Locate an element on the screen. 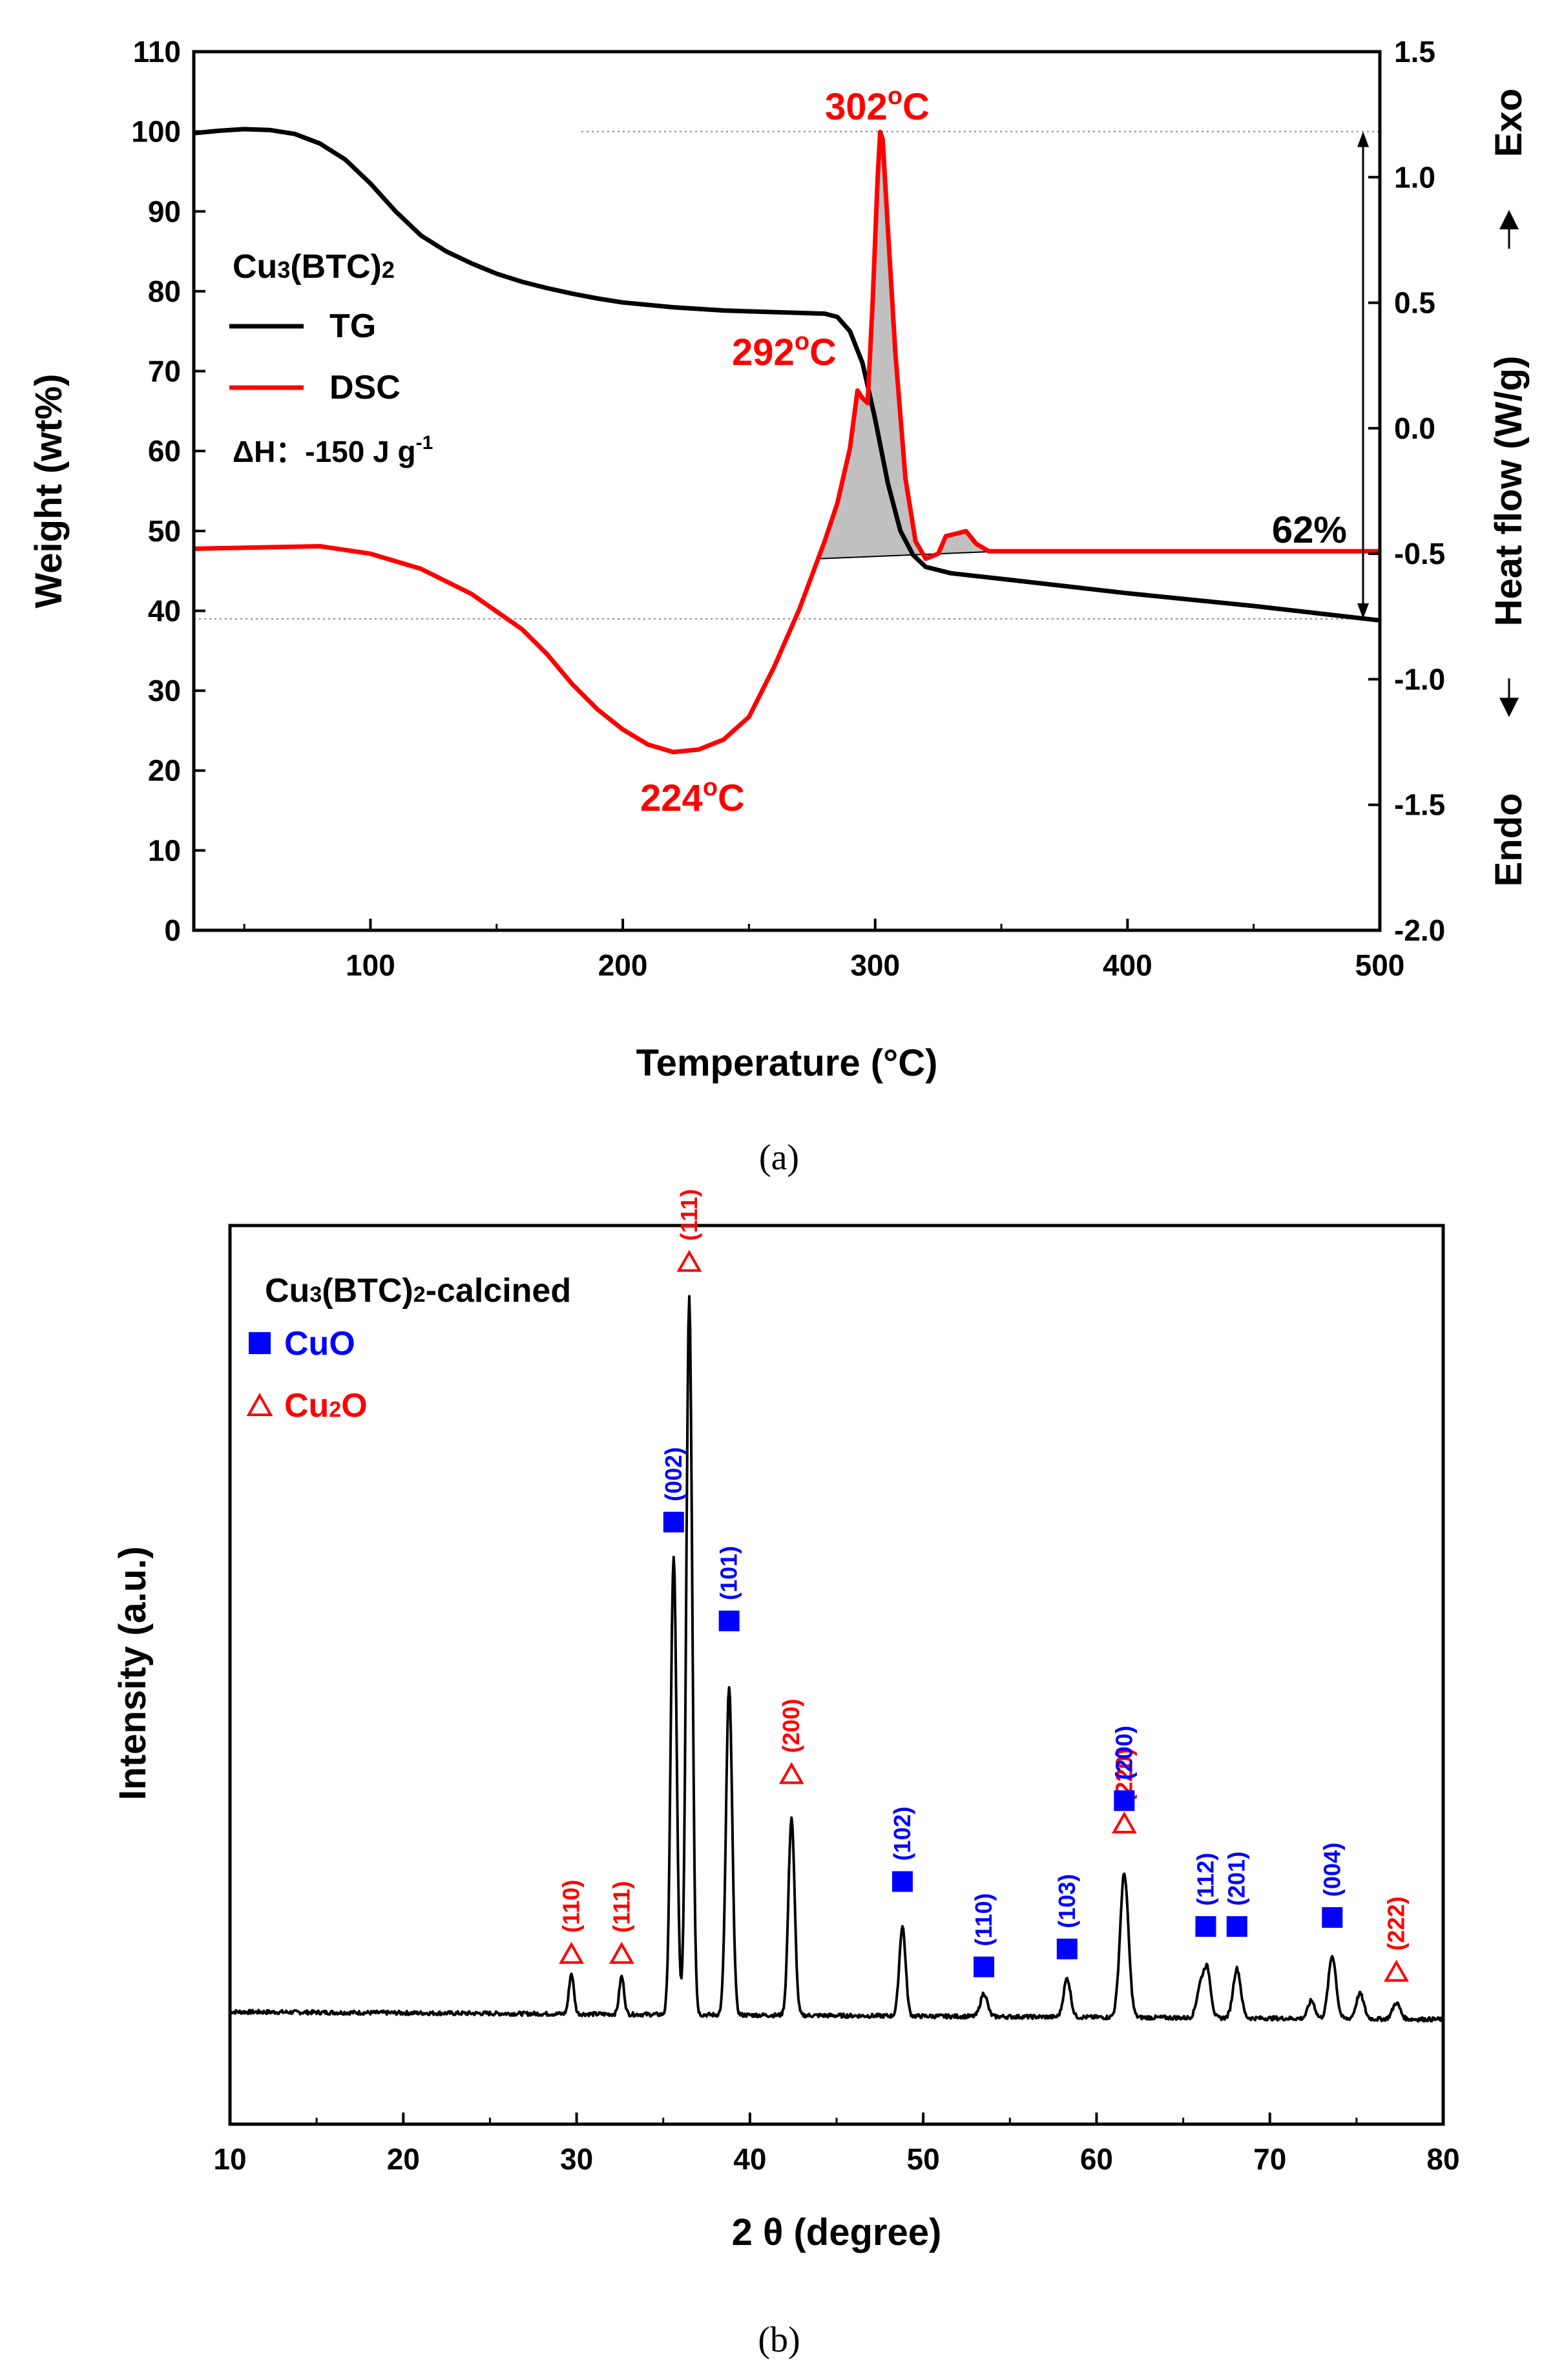  x-tick-label: 70 is located at coordinates (1269, 2159).